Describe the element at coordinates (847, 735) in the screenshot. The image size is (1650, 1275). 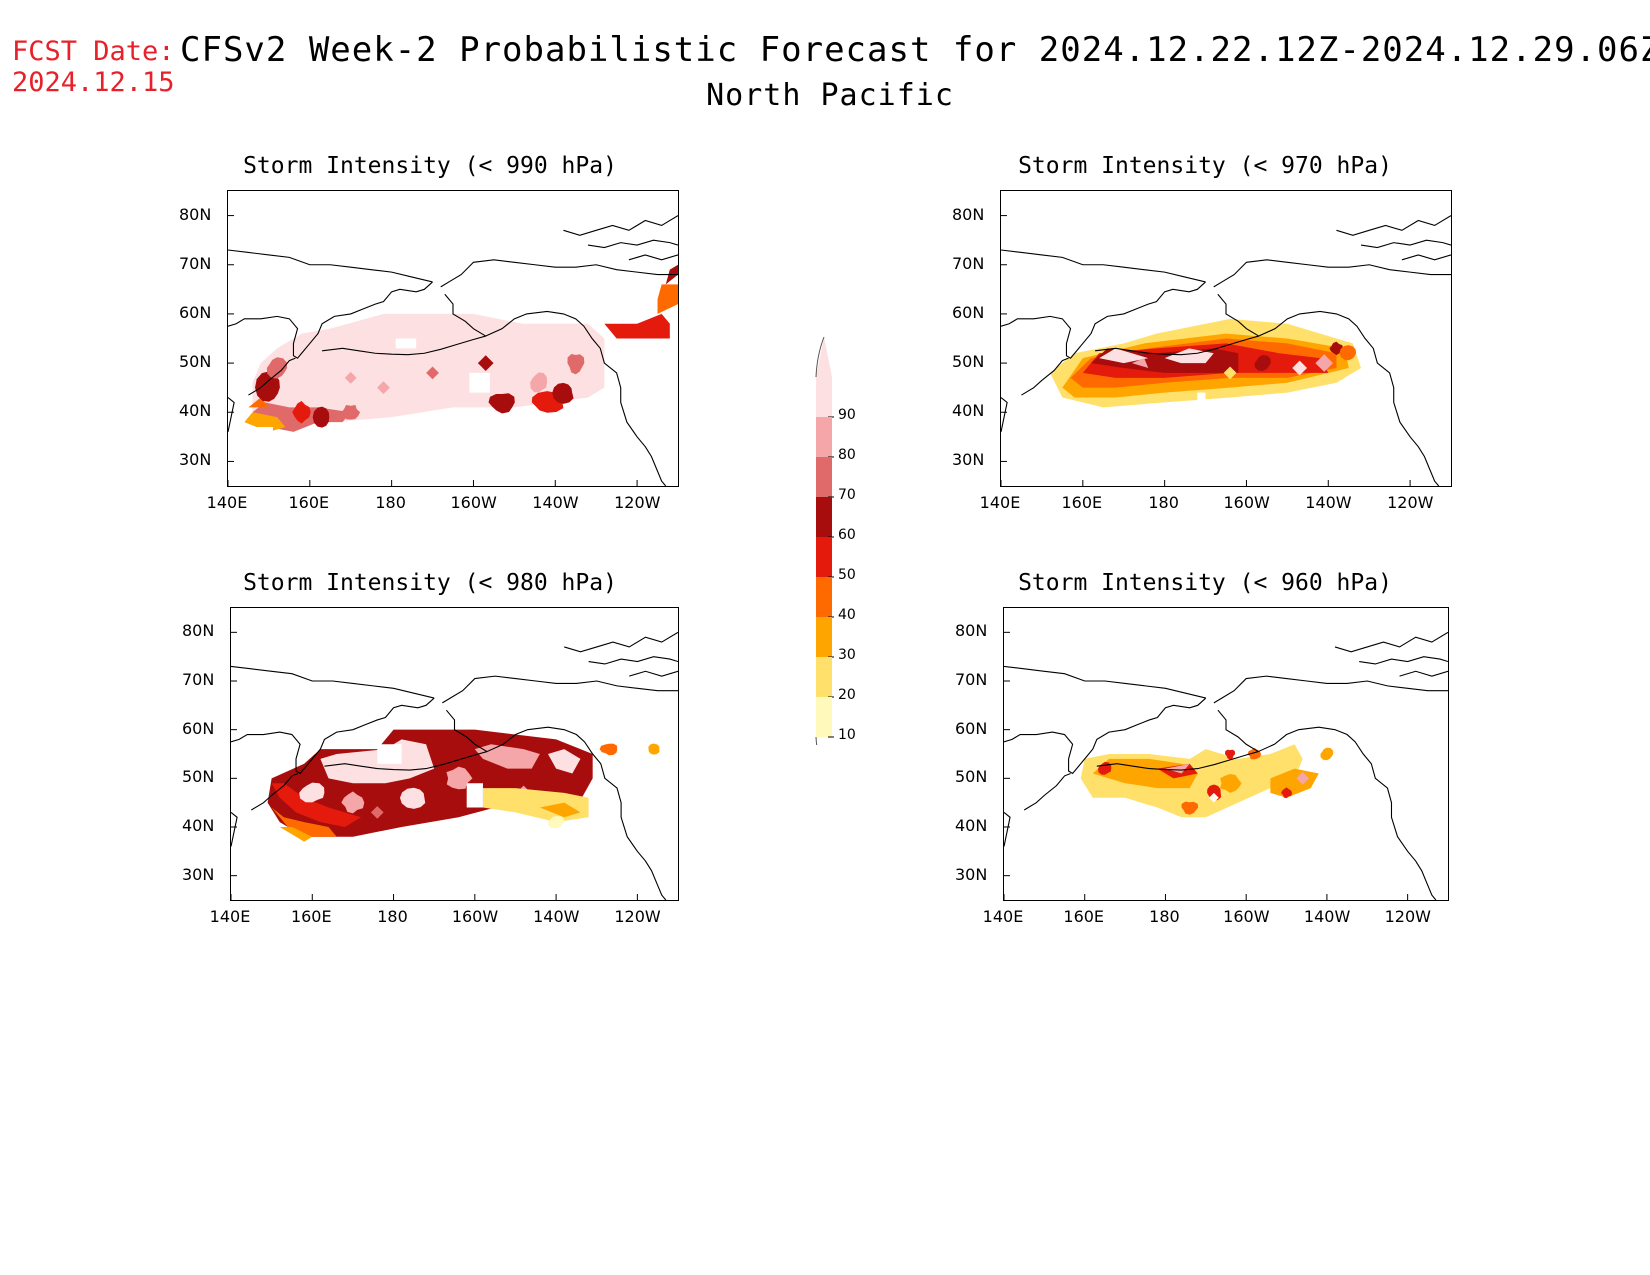
I see `legend-label: 10` at that location.